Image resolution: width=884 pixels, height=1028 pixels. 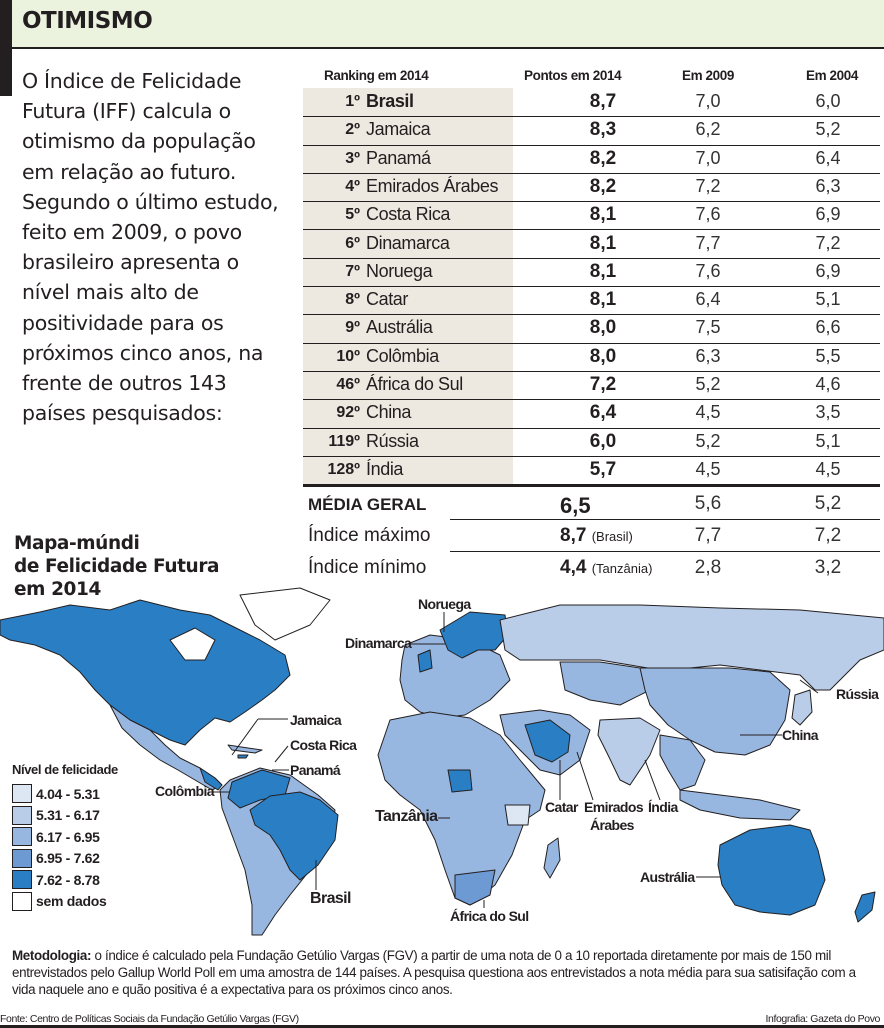 What do you see at coordinates (385, 468) in the screenshot?
I see `country-cell: Índia` at bounding box center [385, 468].